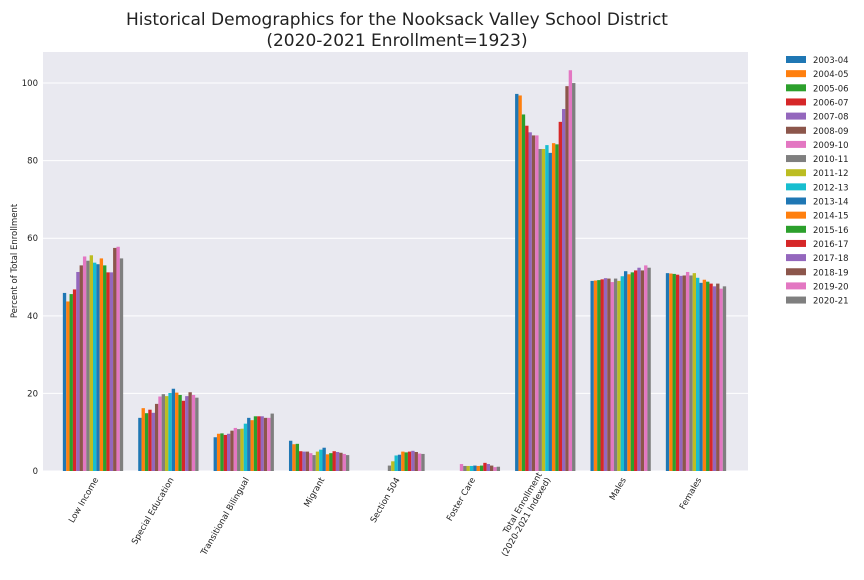 This screenshot has height=580, width=864. What do you see at coordinates (691, 494) in the screenshot?
I see `x-tick-label: Females` at bounding box center [691, 494].